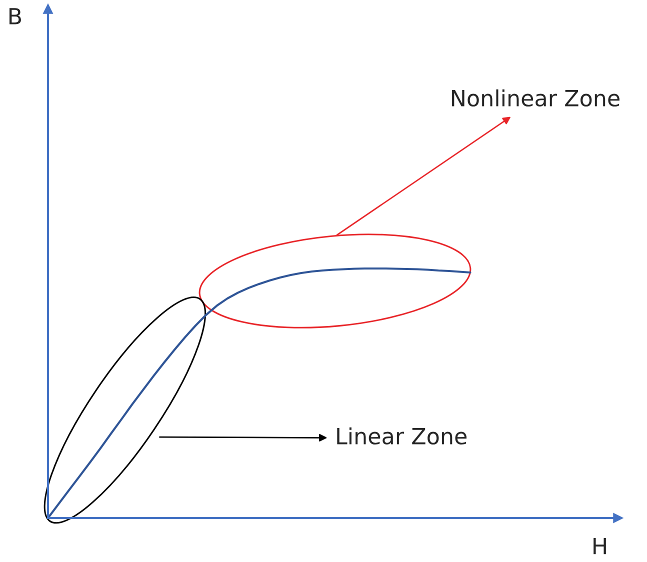 The image size is (647, 562). Describe the element at coordinates (536, 98) in the screenshot. I see `text: Nonlinear Zone` at that location.